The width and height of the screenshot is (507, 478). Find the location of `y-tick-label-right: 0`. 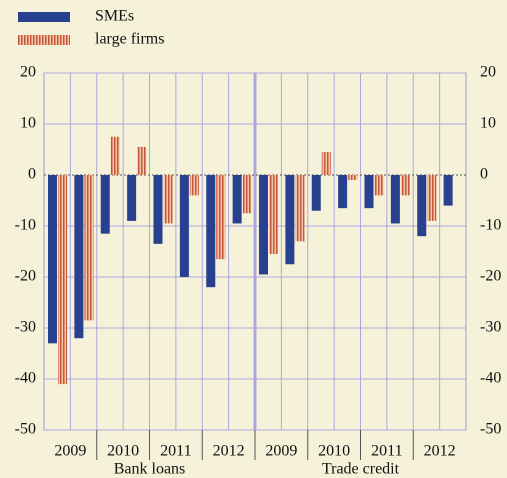

y-tick-label-right: 0 is located at coordinates (484, 174).